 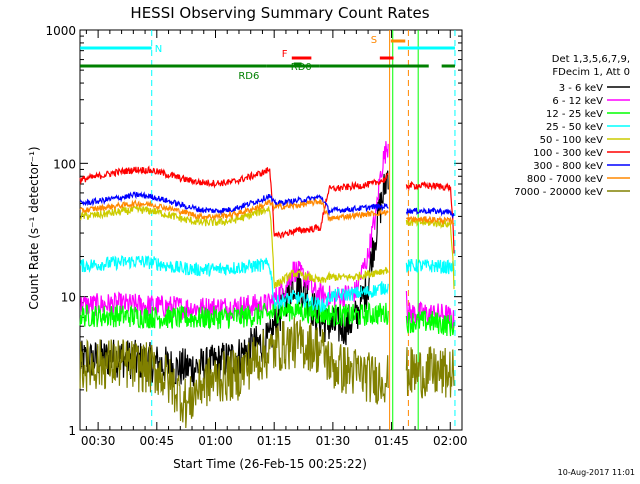 What do you see at coordinates (68, 298) in the screenshot?
I see `y-tick-label: 10` at bounding box center [68, 298].